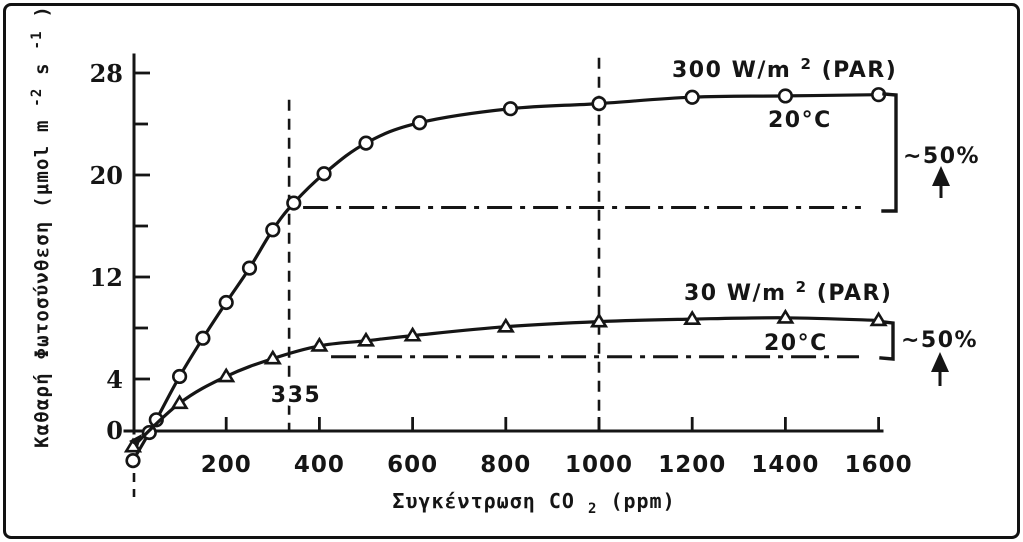  I want to click on series-30-label-main: 30 W/m, so click(735, 293).